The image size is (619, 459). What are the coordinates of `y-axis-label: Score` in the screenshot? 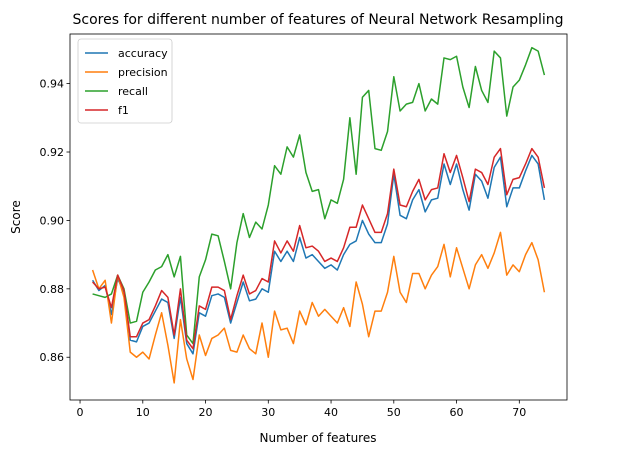 It's located at (16, 217).